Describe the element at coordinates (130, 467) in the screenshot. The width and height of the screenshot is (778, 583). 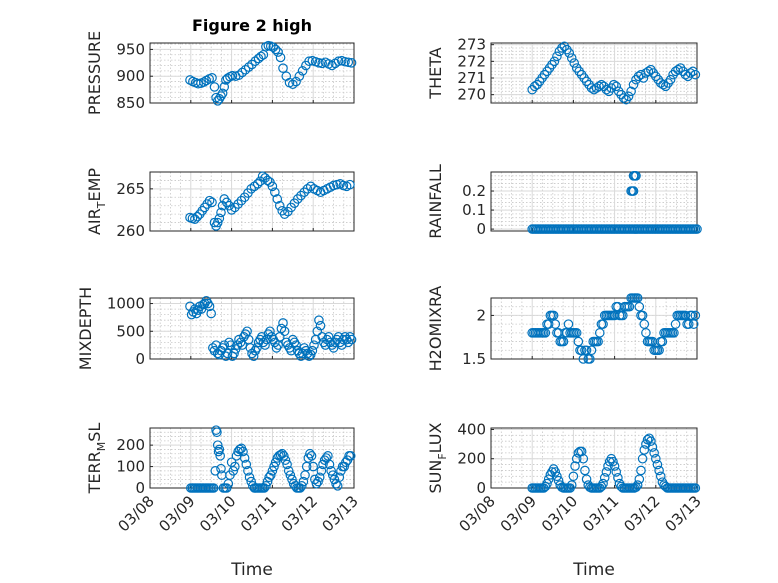
I see `y-tick-label: 100` at that location.